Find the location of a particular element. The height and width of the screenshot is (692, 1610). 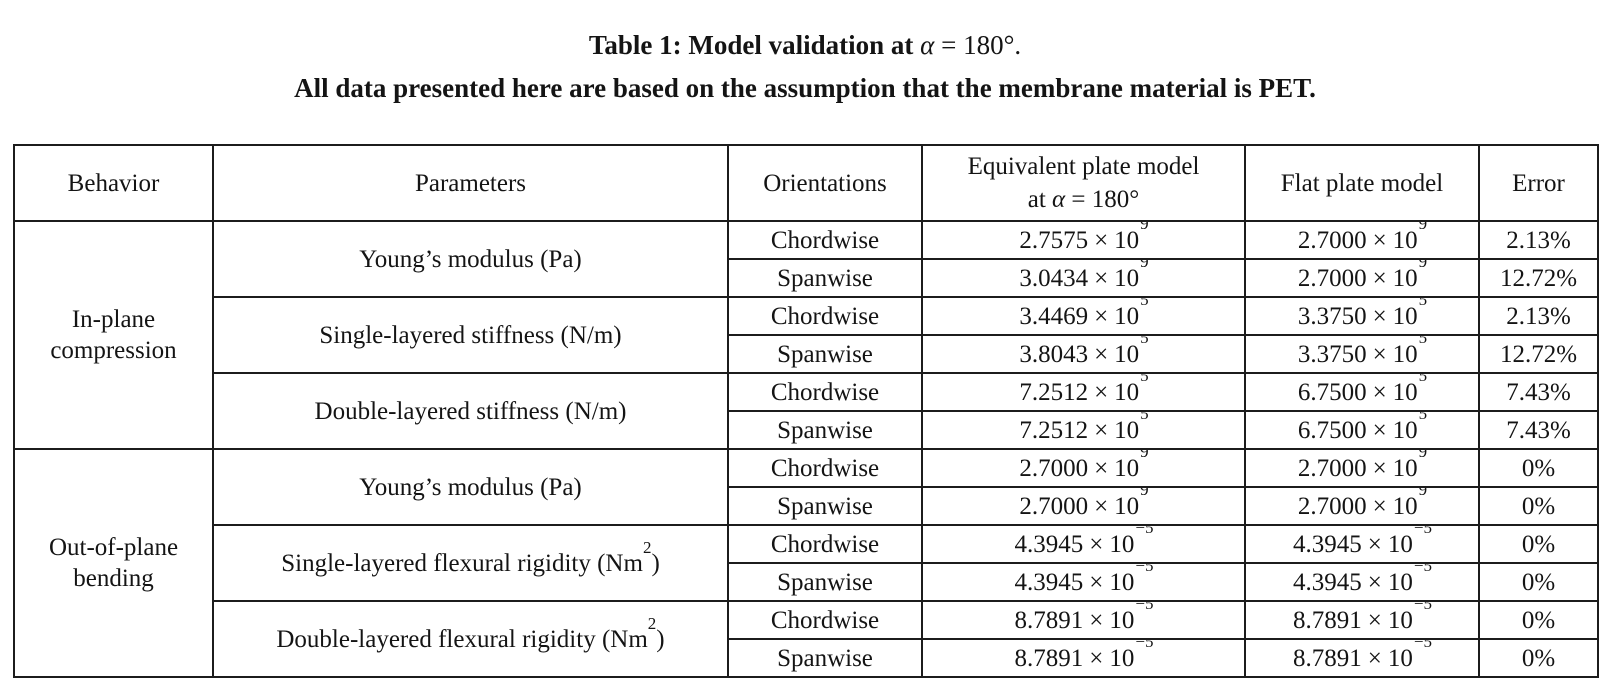

parameter-text: Double-layered stiffness (N/m) is located at coordinates (470, 411).